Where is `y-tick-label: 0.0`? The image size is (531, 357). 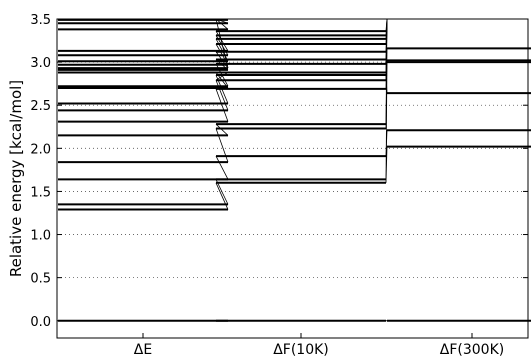
y-tick-label: 0.0 is located at coordinates (40, 322).